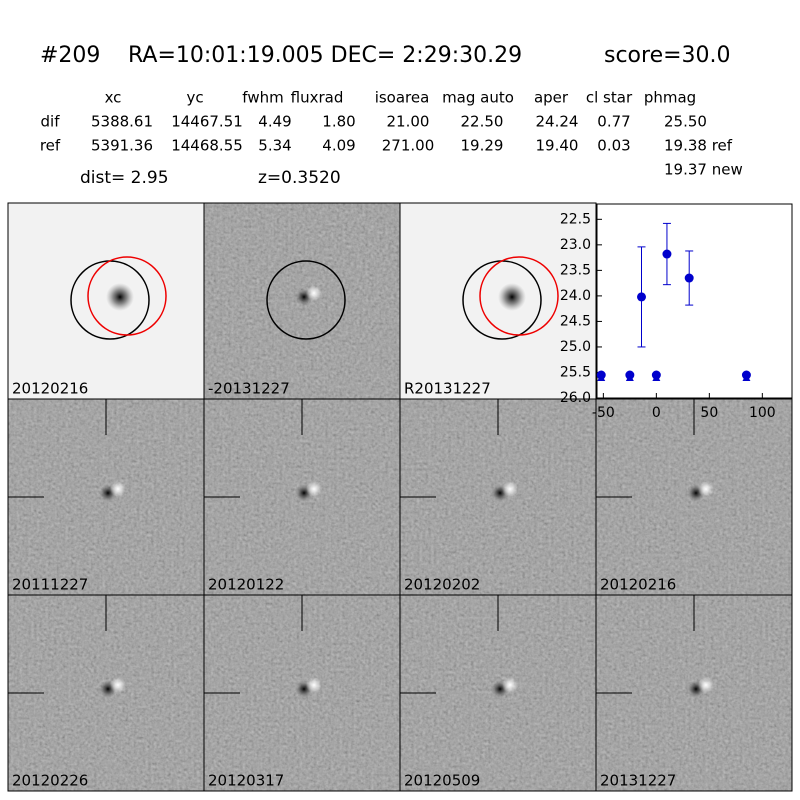 The height and width of the screenshot is (800, 800). What do you see at coordinates (194, 98) in the screenshot?
I see `column-header: yc` at bounding box center [194, 98].